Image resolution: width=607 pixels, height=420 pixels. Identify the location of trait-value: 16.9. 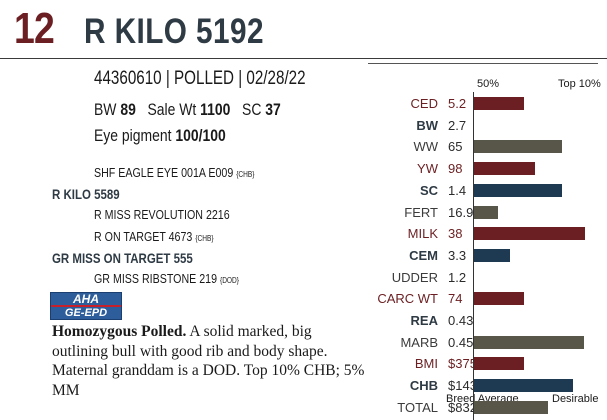
(461, 212).